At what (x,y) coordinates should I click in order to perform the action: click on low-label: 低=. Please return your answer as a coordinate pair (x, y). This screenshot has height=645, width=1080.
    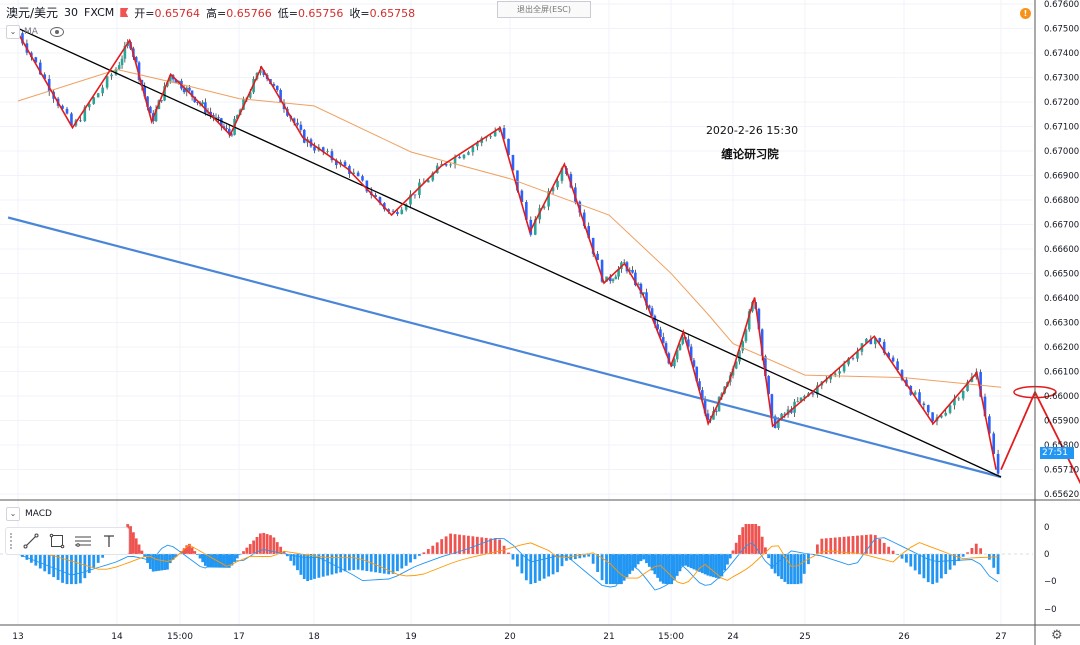
    Looking at the image, I should click on (287, 13).